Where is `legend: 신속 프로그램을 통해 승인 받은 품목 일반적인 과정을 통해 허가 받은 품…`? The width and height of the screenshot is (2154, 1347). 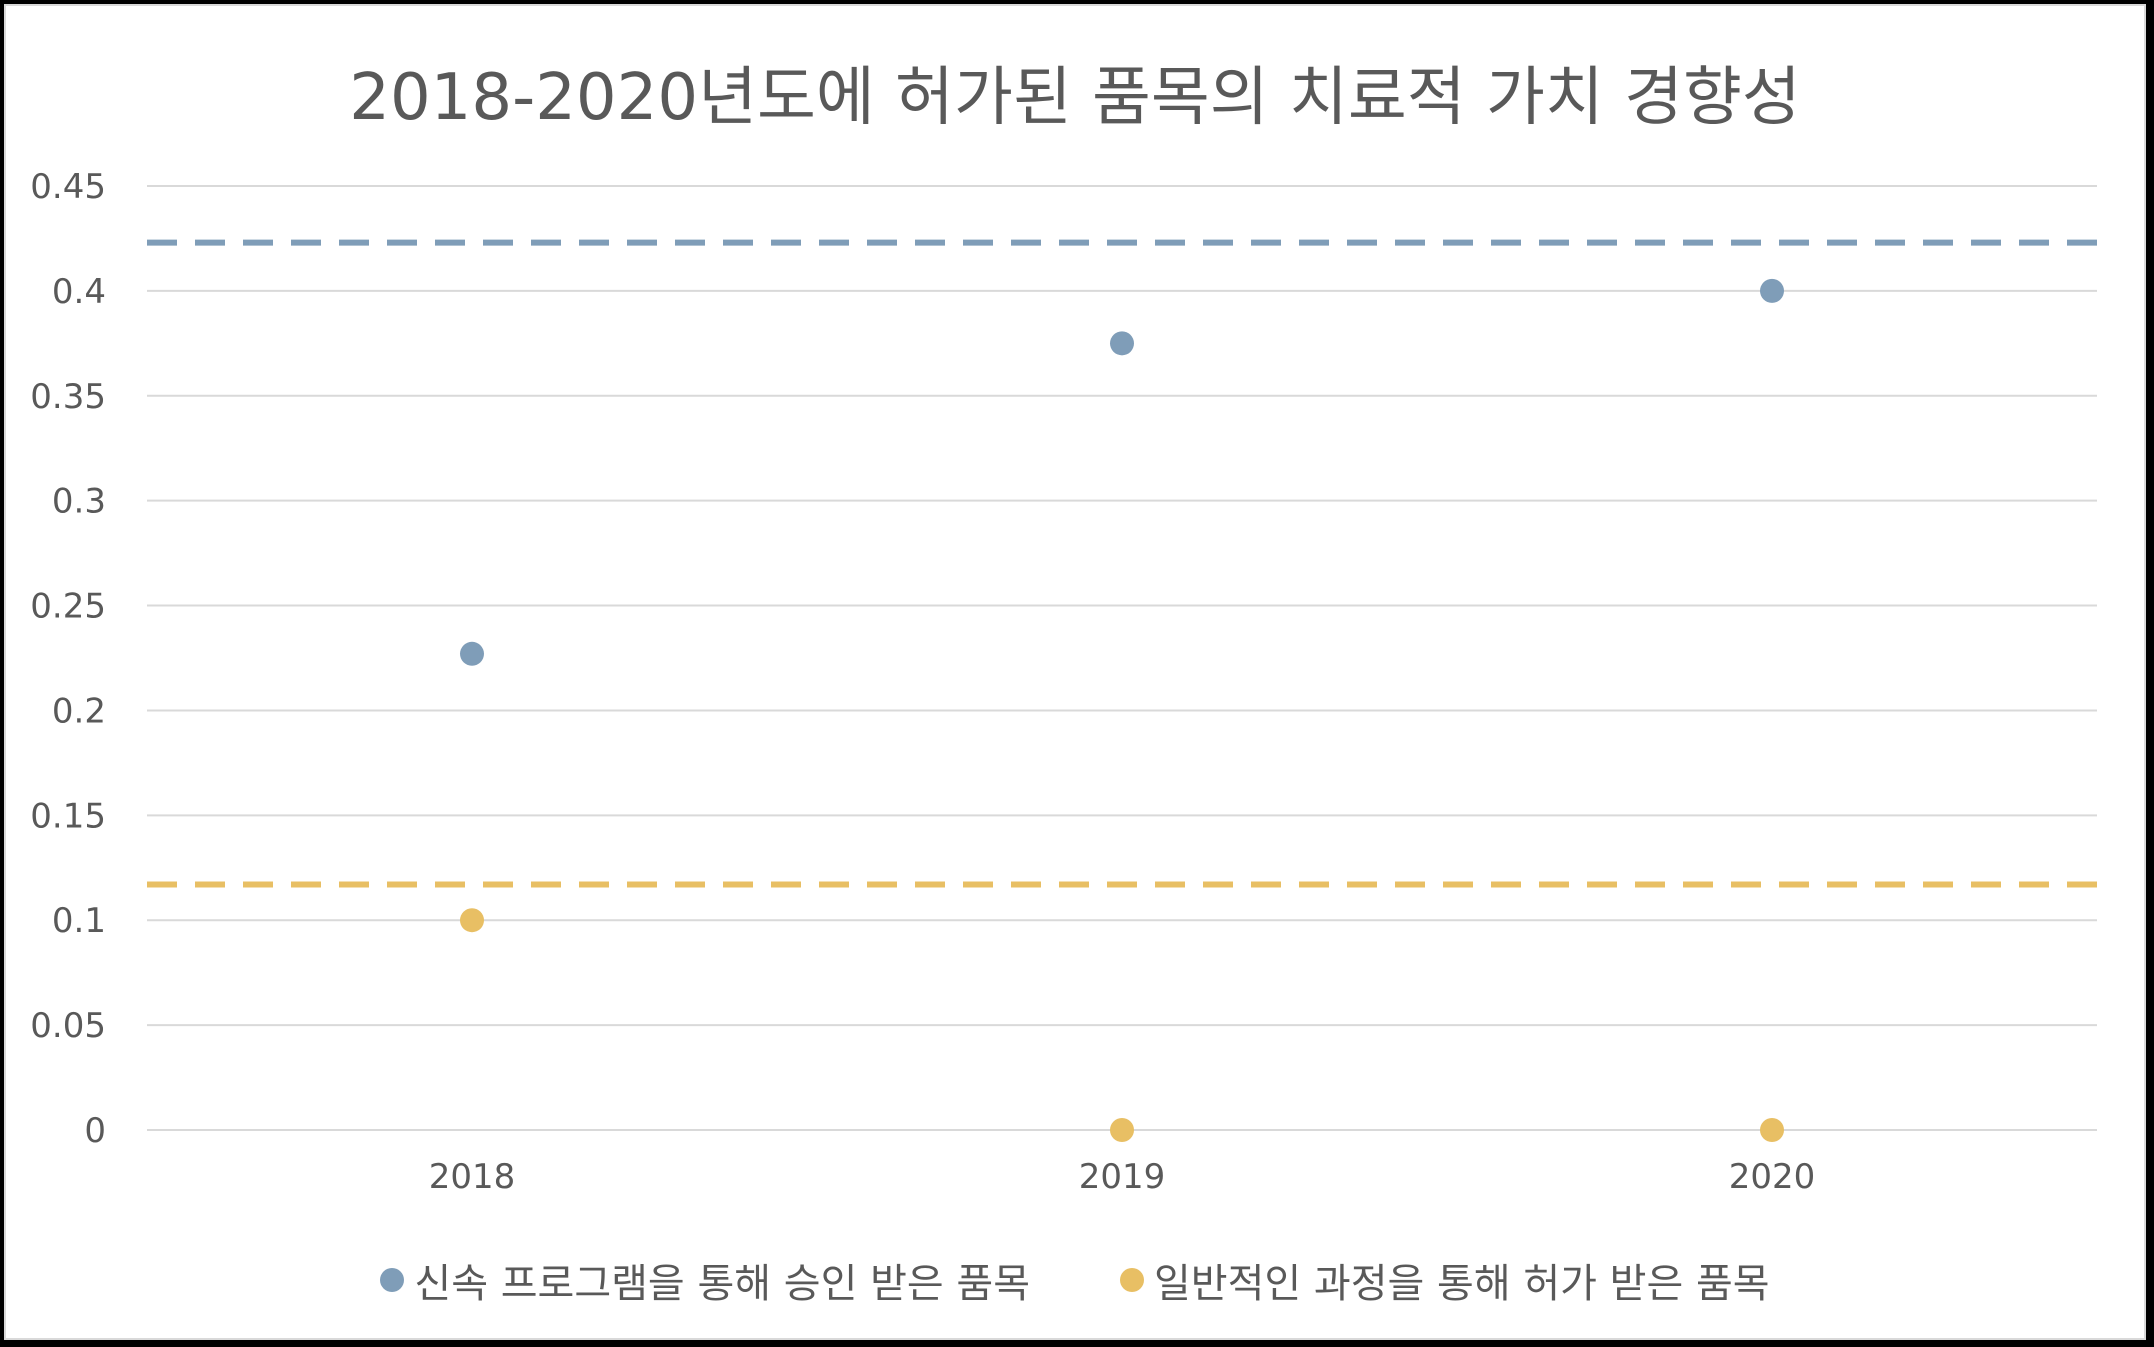 legend: 신속 프로그램을 통해 승인 받은 품목 일반적인 과정을 통해 허가 받은 품… is located at coordinates (1075, 1280).